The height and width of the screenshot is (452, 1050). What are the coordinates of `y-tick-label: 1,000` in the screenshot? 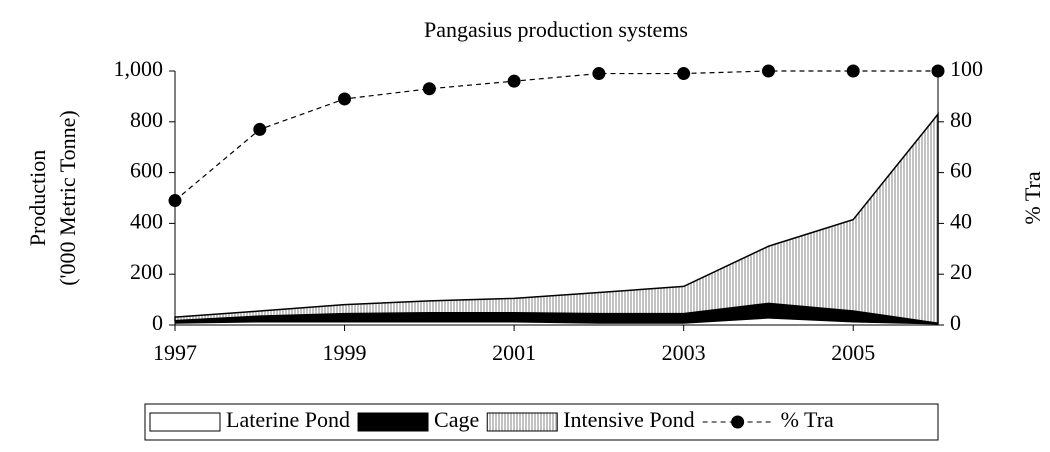 It's located at (139, 68).